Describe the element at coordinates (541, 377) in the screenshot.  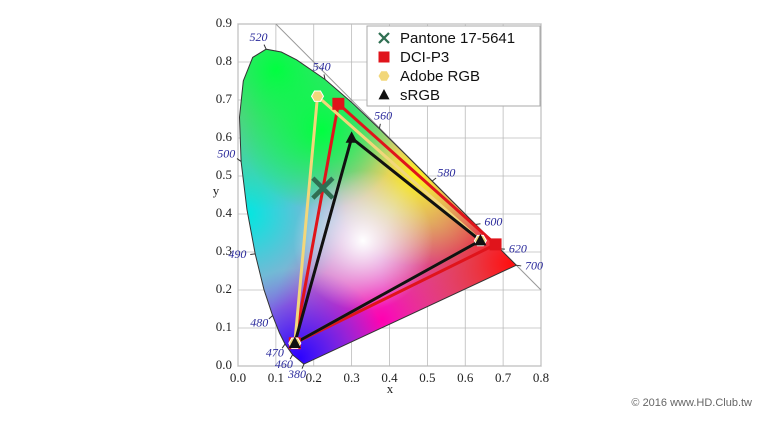
I see `x-tick-label: 0.8` at that location.